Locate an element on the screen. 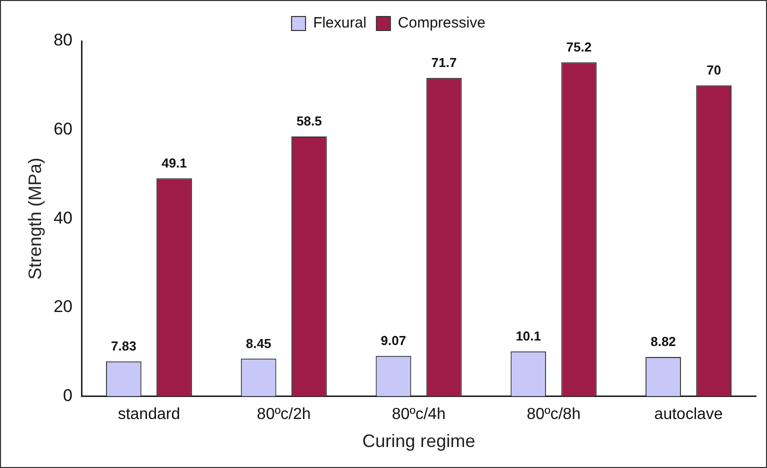  data-label: 7.83 is located at coordinates (123, 346).